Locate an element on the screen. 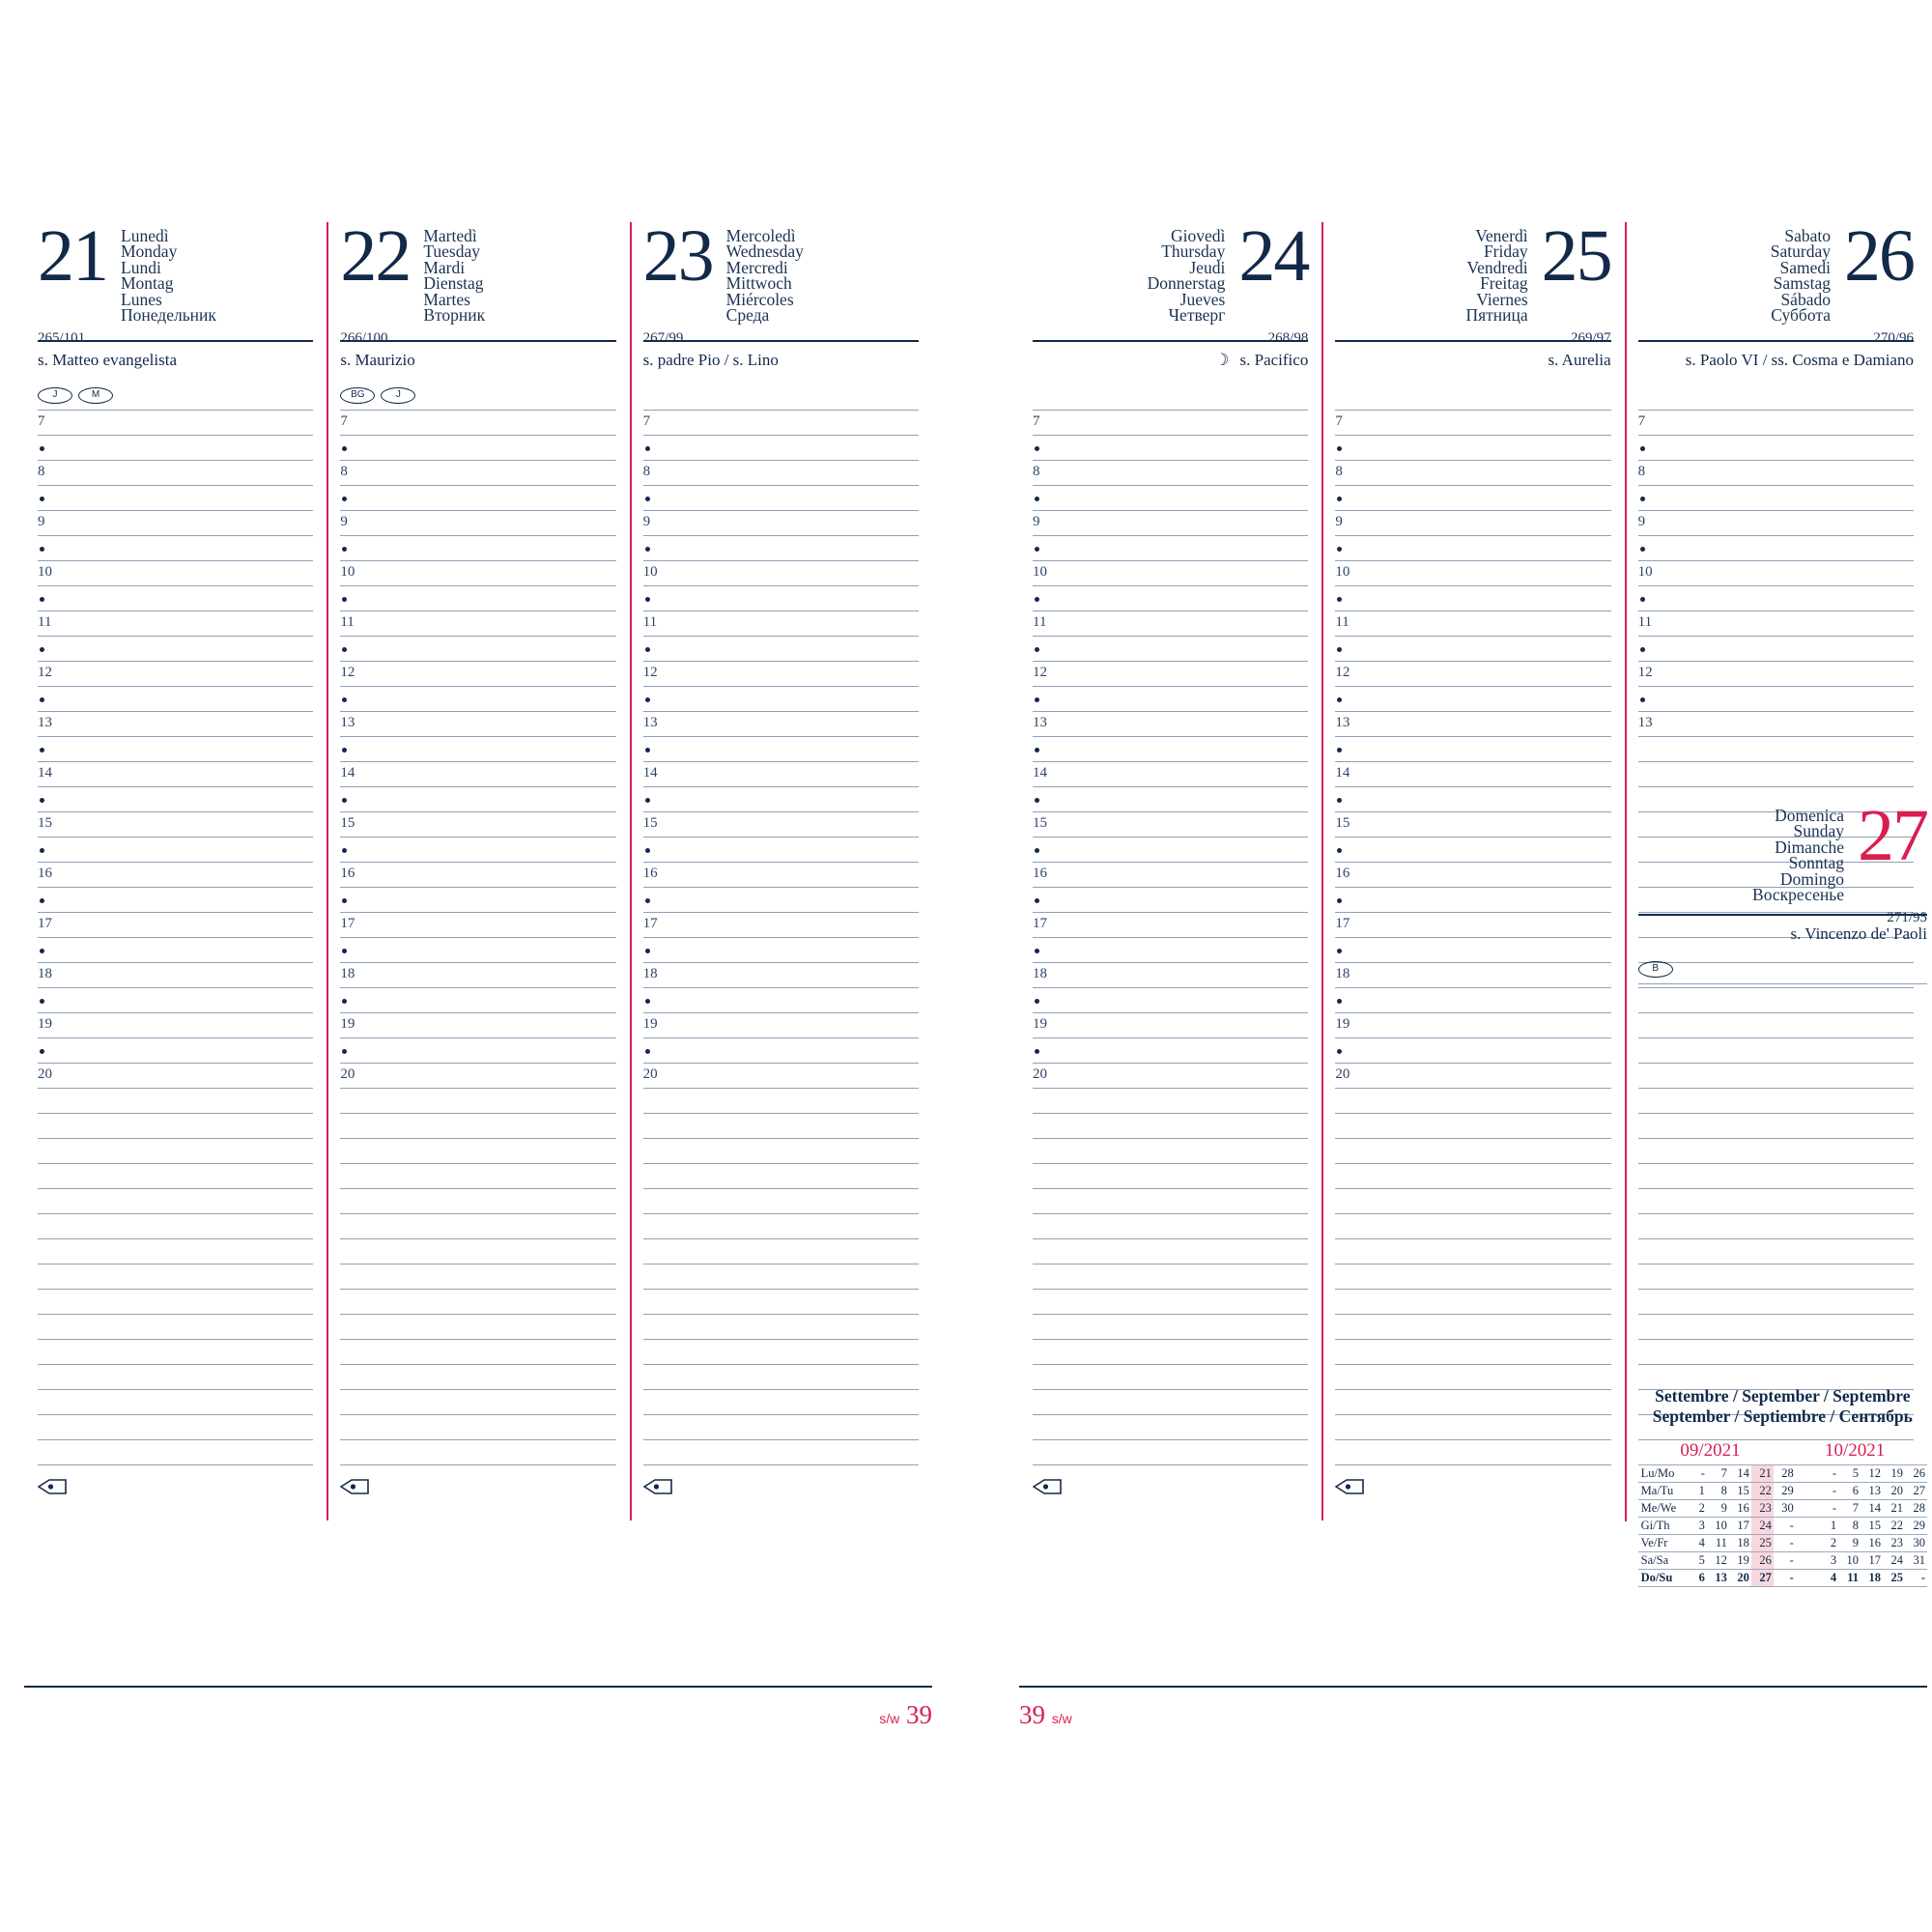  hour-row: 20 is located at coordinates (1473, 1076).